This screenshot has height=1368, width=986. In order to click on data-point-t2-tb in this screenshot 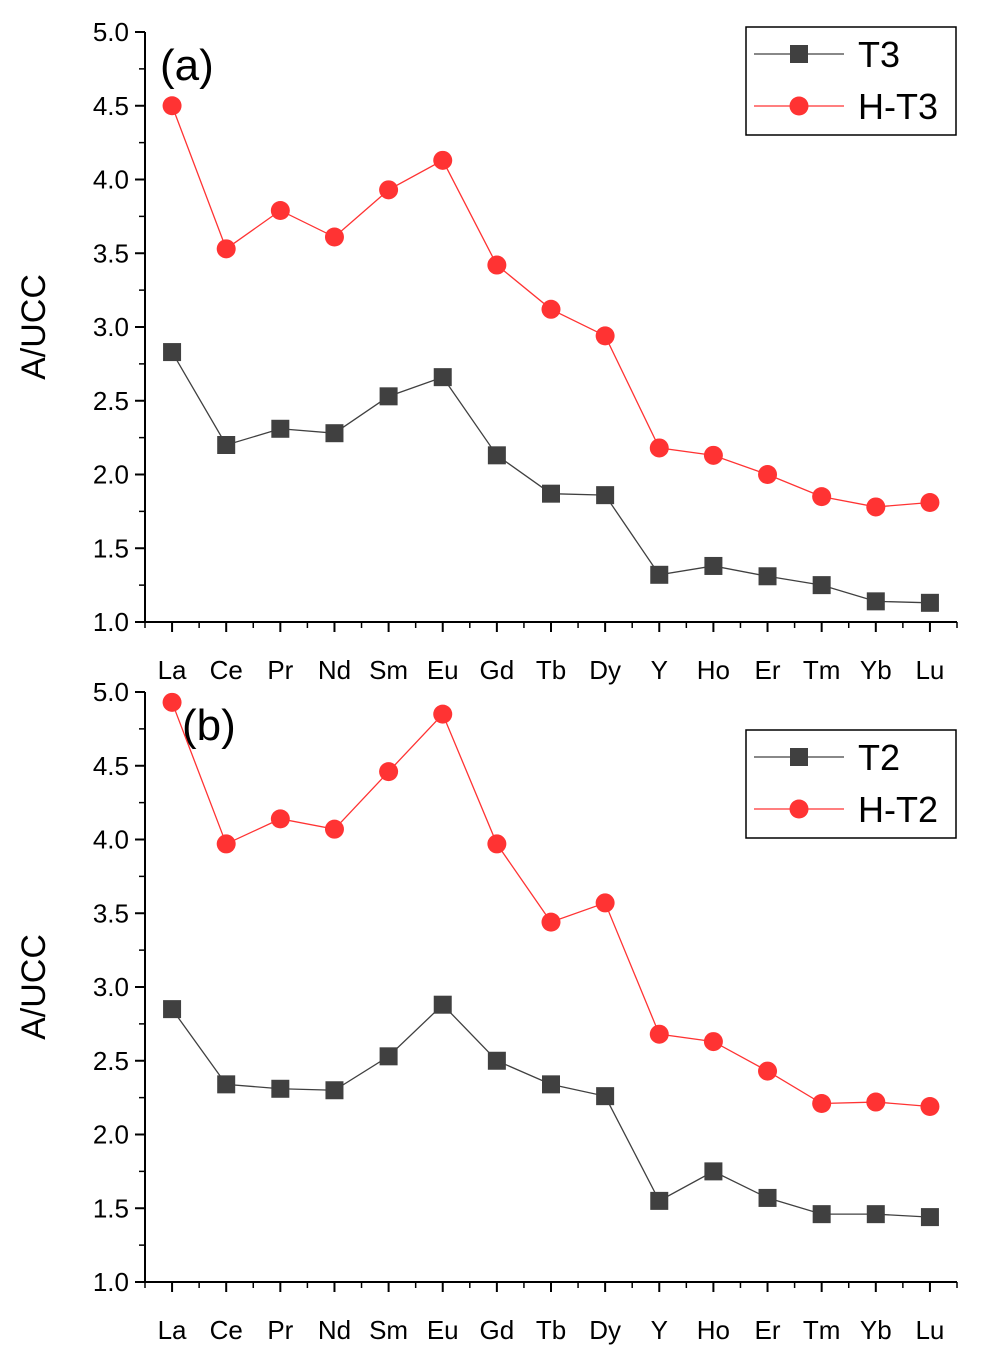, I will do `click(551, 1084)`.